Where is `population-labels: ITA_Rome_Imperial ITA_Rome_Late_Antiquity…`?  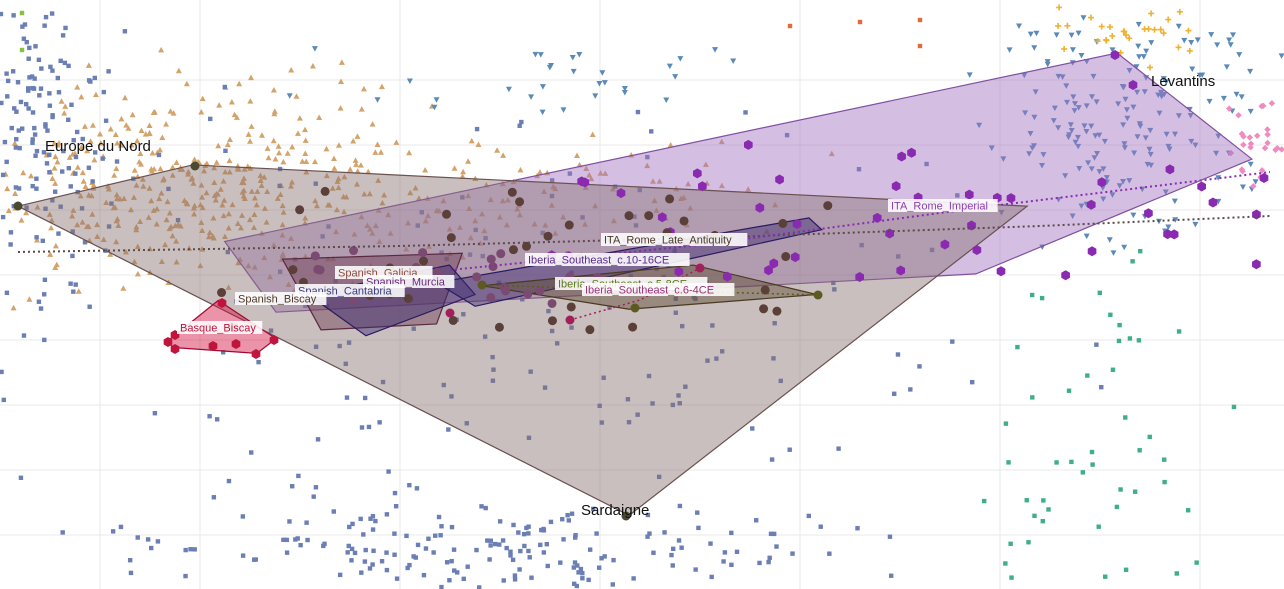
population-labels: ITA_Rome_Imperial ITA_Rome_Late_Antiquity… is located at coordinates (587, 267).